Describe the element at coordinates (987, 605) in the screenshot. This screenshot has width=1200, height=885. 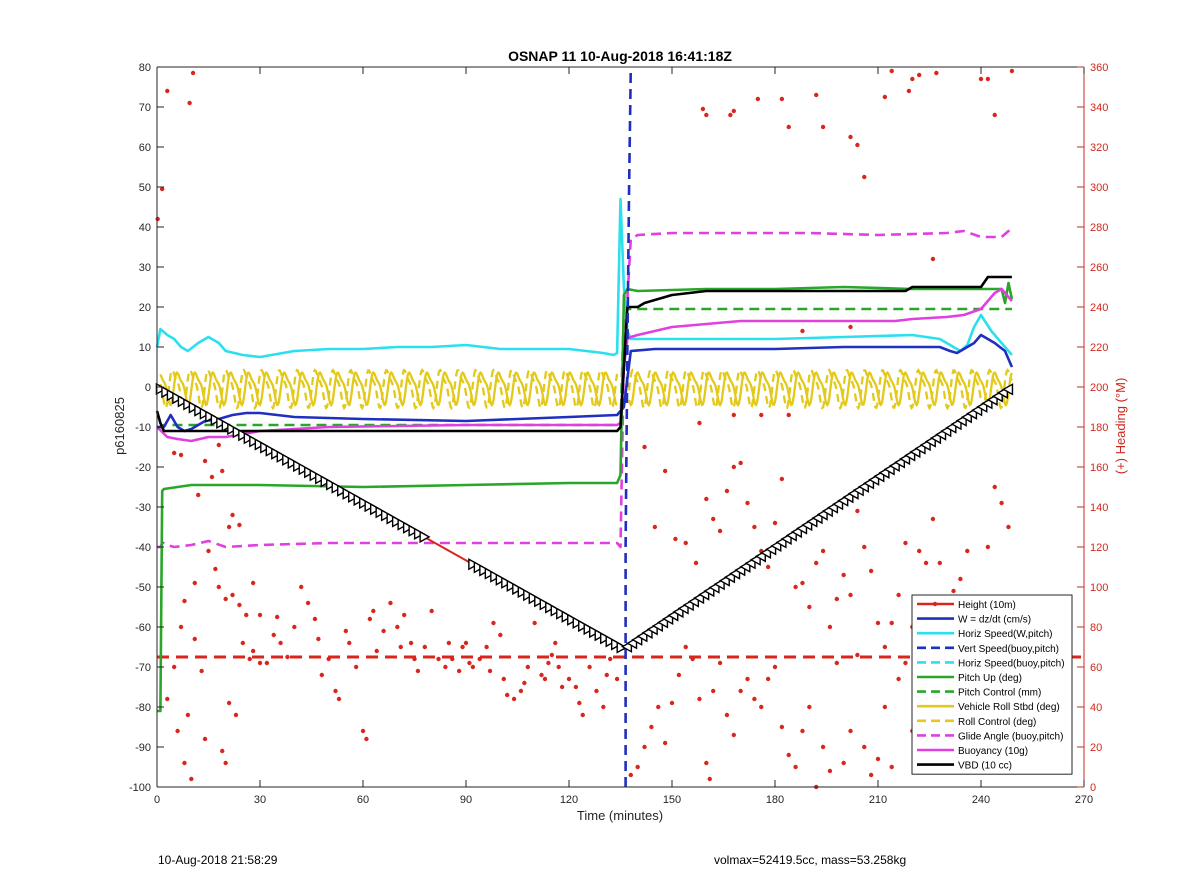
I see `legend-label: Height (10m)` at that location.